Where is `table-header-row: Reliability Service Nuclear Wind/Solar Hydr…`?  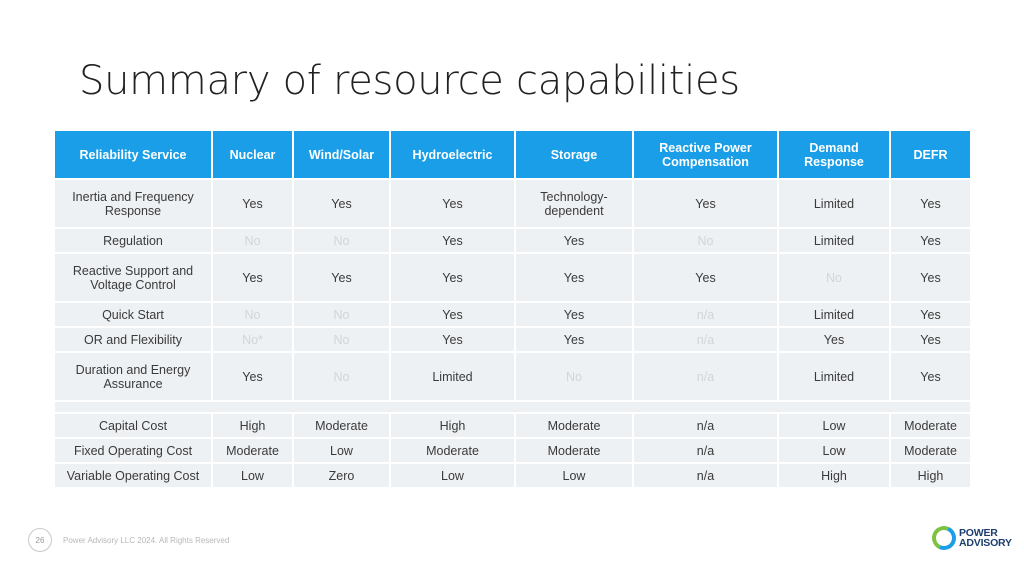
table-header-row: Reliability Service Nuclear Wind/Solar Hydr… is located at coordinates (512, 154).